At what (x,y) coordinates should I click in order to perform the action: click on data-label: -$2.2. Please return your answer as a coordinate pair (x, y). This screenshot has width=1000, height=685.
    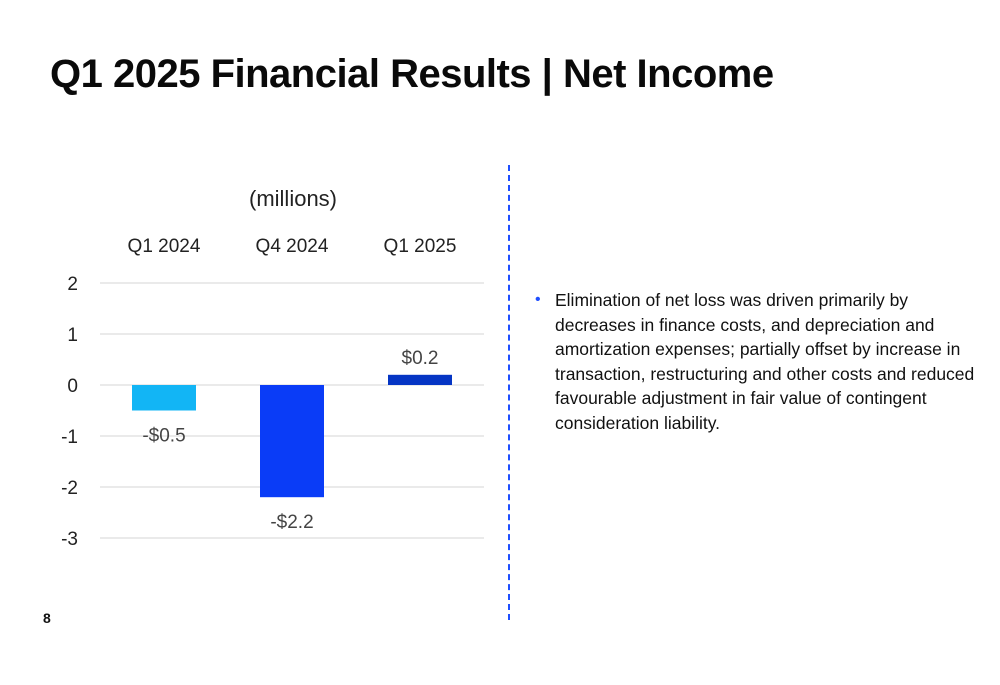
    Looking at the image, I should click on (291, 522).